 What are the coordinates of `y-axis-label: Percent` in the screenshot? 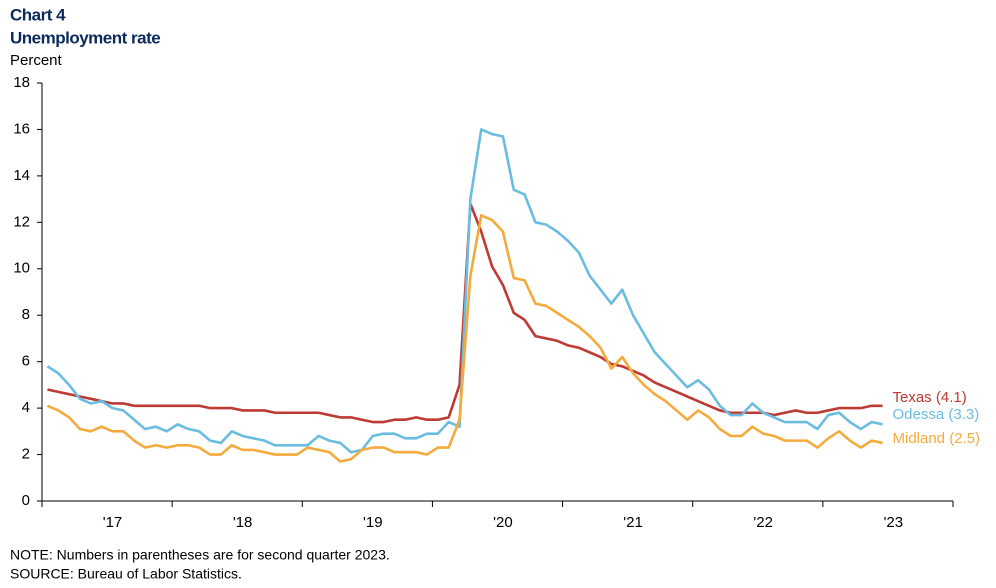 It's located at (36, 60).